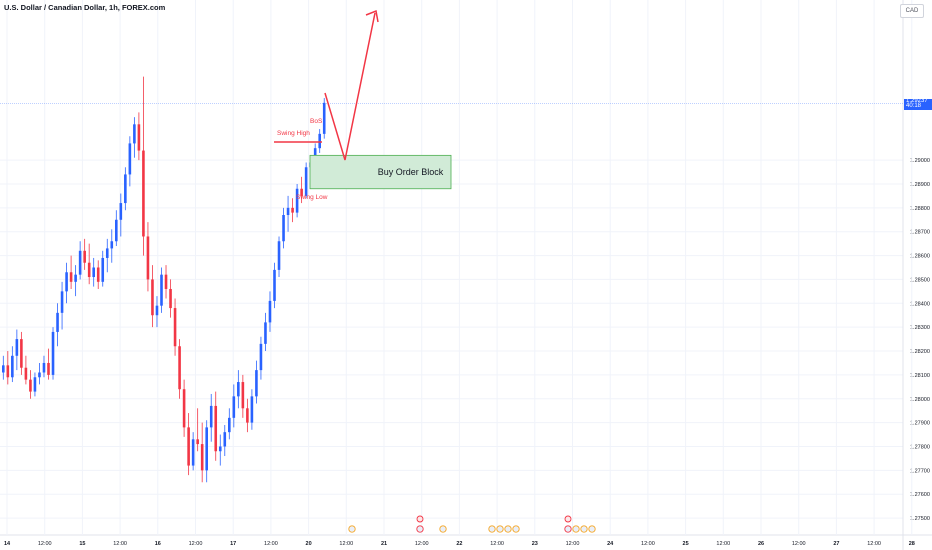 The height and width of the screenshot is (550, 932). I want to click on x-tick-label: 25, so click(686, 544).